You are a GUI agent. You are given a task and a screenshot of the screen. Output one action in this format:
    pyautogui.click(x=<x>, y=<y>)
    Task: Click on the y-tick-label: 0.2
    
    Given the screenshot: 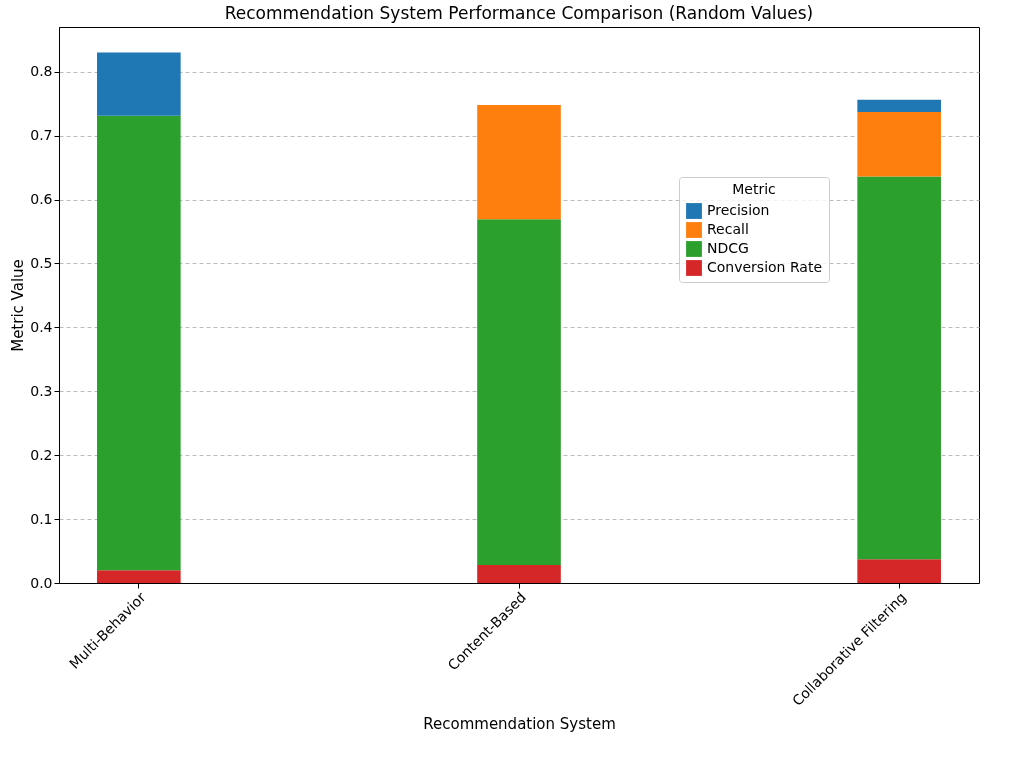 What is the action you would take?
    pyautogui.click(x=41, y=454)
    